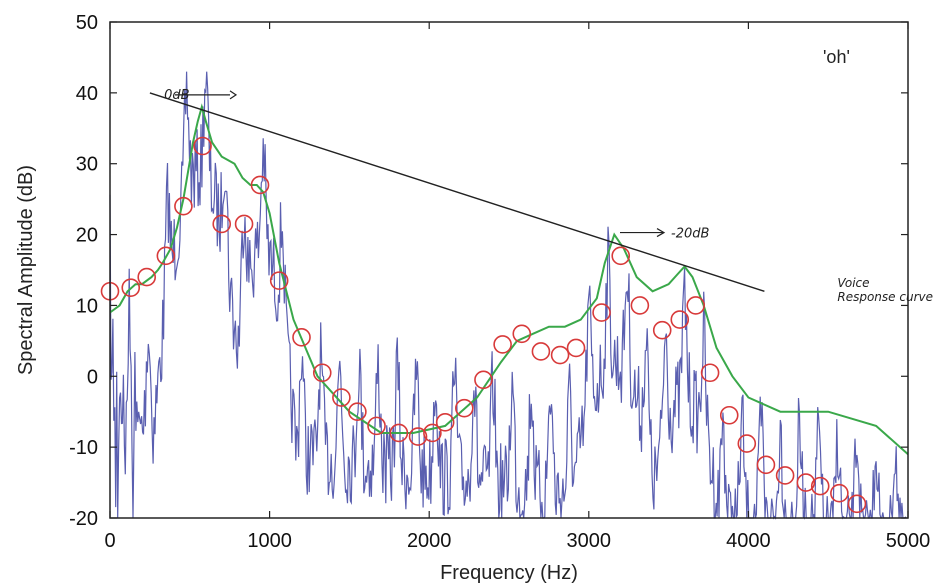 Image resolution: width=938 pixels, height=583 pixels. What do you see at coordinates (885, 297) in the screenshot?
I see `response-curve-label: Response curve` at bounding box center [885, 297].